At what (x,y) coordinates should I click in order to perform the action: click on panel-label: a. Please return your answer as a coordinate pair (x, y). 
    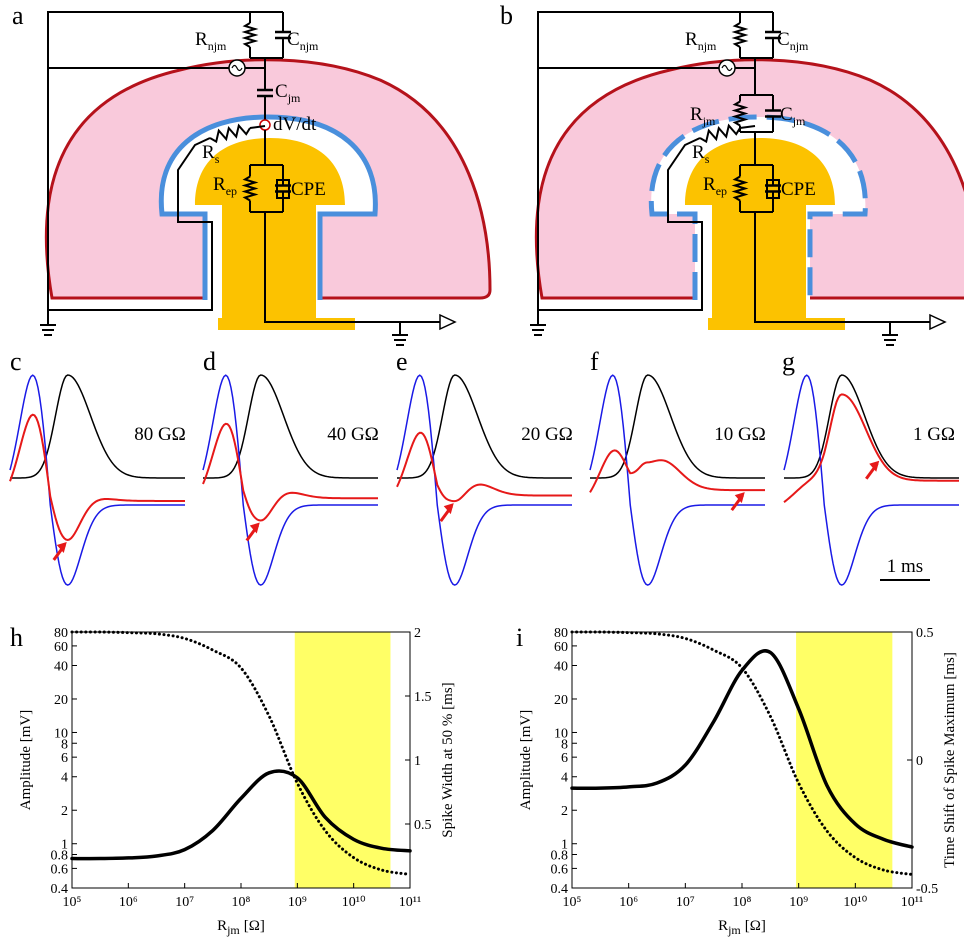
    Looking at the image, I should click on (18, 15).